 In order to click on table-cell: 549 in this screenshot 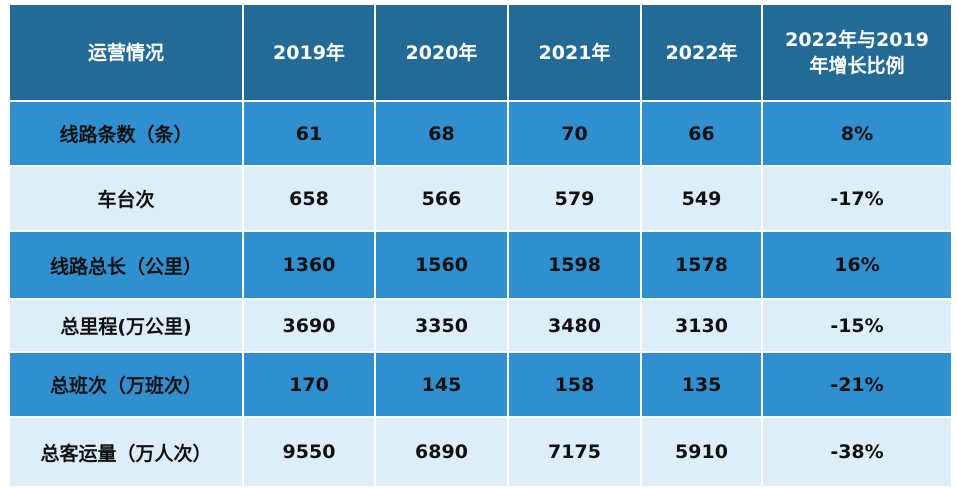, I will do `click(701, 198)`.